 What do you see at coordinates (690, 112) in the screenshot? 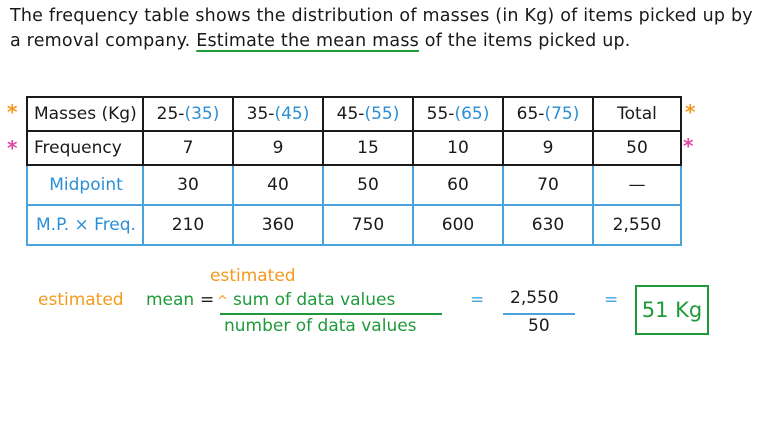
I see `orange-star-right: *` at bounding box center [690, 112].